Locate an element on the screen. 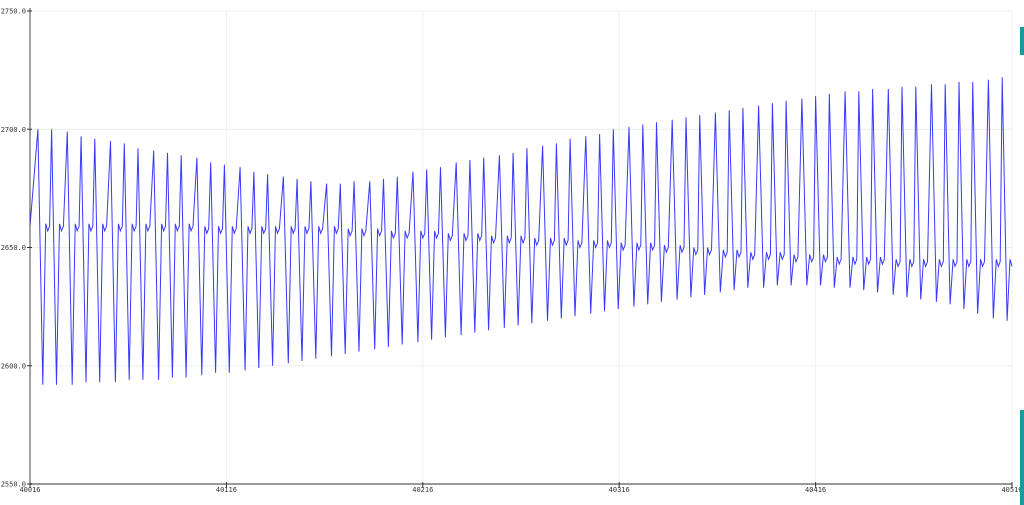  x-tick-label: 40516 is located at coordinates (1011, 490).